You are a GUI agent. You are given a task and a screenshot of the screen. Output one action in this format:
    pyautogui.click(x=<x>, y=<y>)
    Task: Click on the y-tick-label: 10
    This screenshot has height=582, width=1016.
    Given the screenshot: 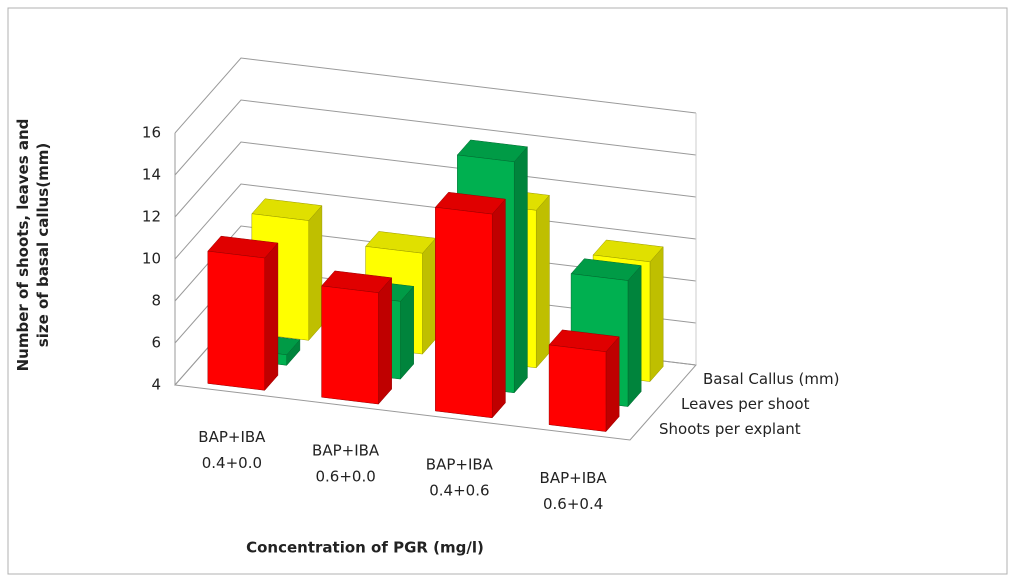 What is the action you would take?
    pyautogui.click(x=151, y=259)
    